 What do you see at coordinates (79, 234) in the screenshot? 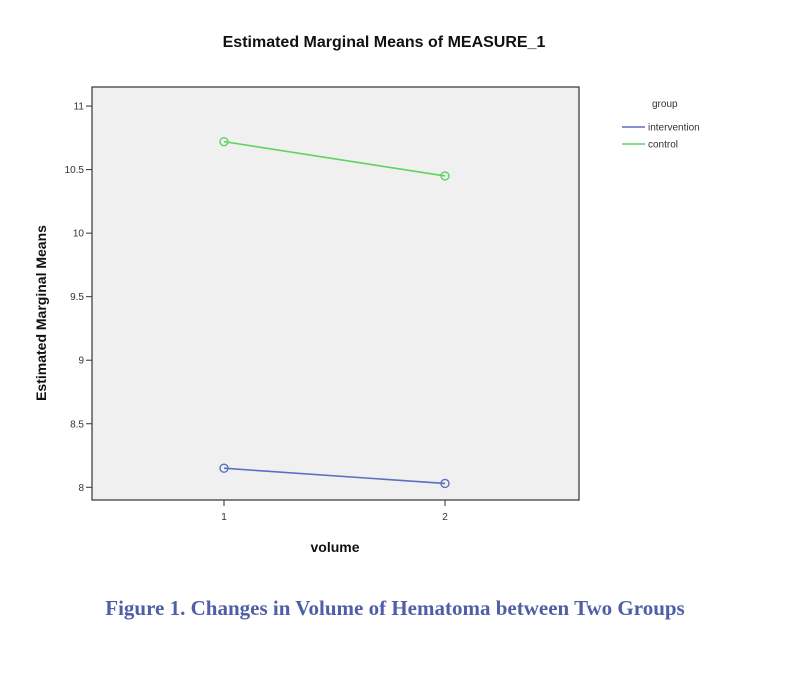
I see `y-tick-label: 10` at bounding box center [79, 234].